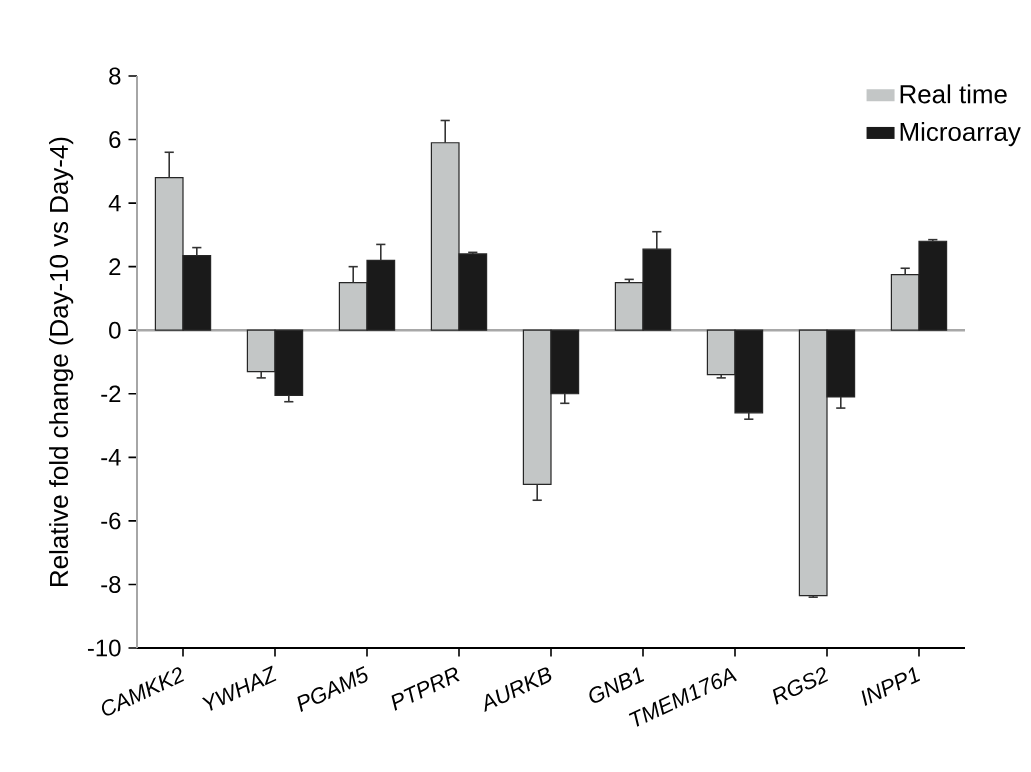 The image size is (1031, 772). What do you see at coordinates (111, 521) in the screenshot?
I see `y-tick-label: -6` at bounding box center [111, 521].